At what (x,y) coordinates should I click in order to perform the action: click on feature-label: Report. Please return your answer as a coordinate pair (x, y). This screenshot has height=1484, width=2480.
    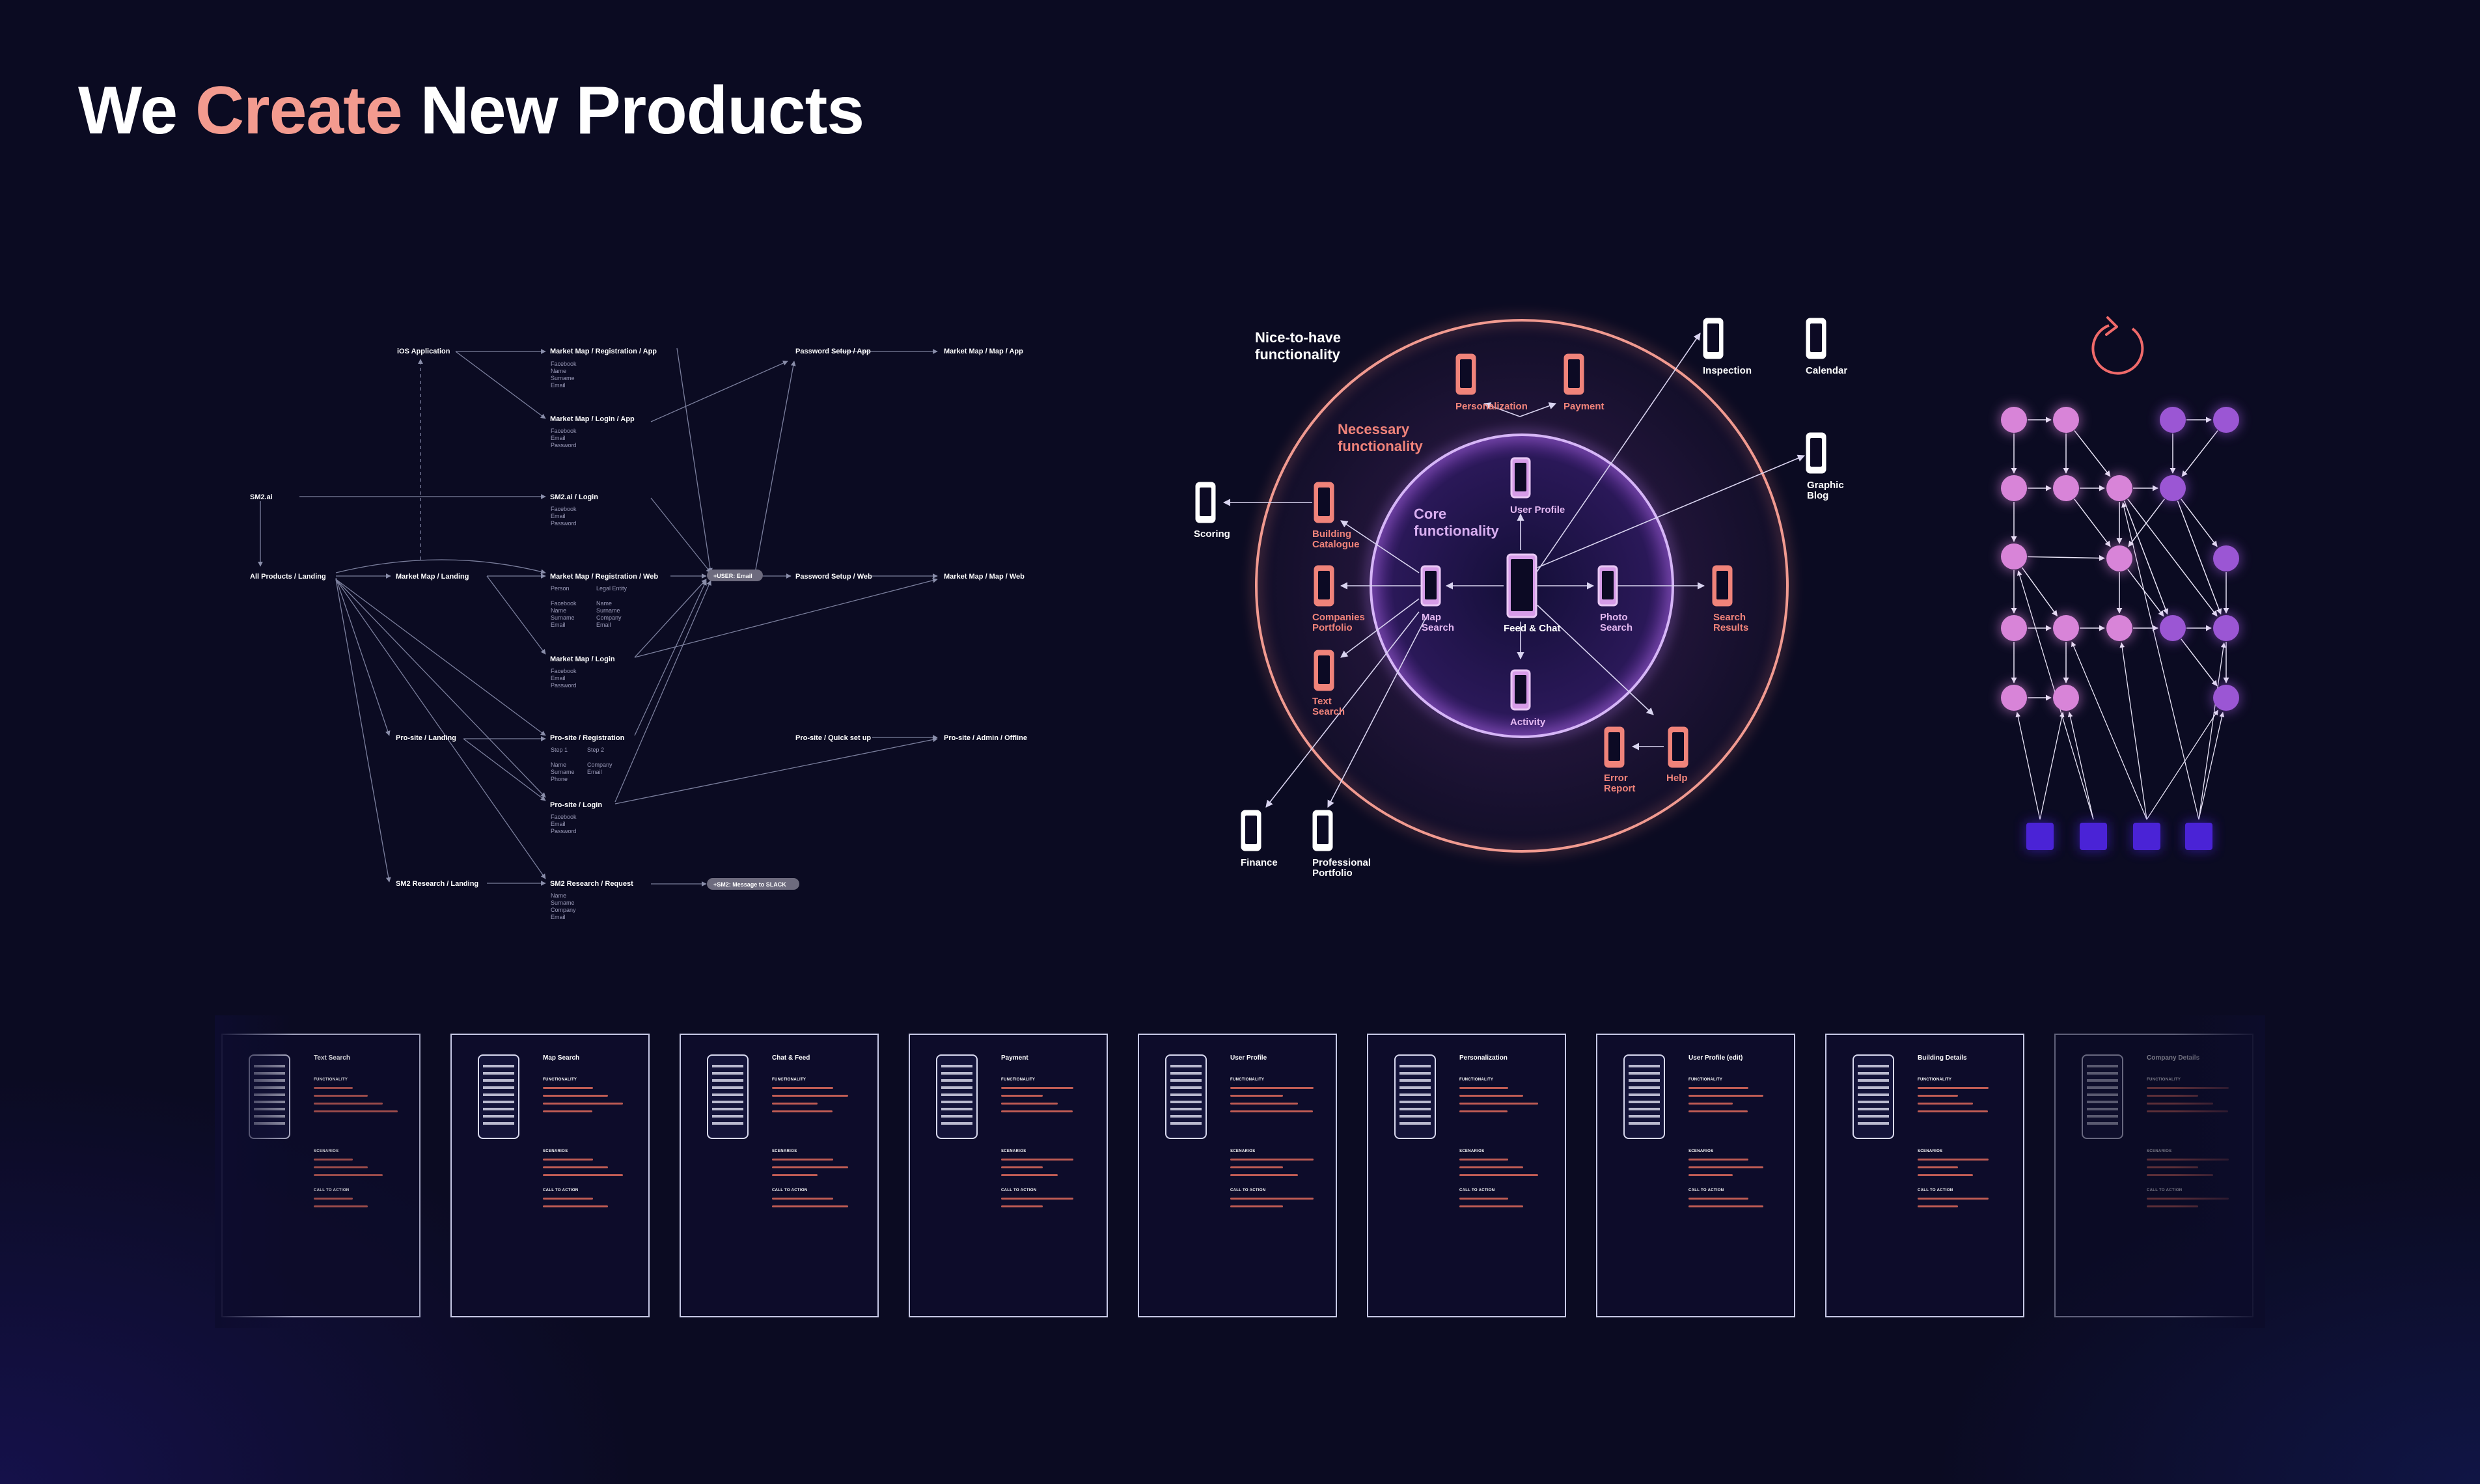
    Looking at the image, I should click on (1620, 788).